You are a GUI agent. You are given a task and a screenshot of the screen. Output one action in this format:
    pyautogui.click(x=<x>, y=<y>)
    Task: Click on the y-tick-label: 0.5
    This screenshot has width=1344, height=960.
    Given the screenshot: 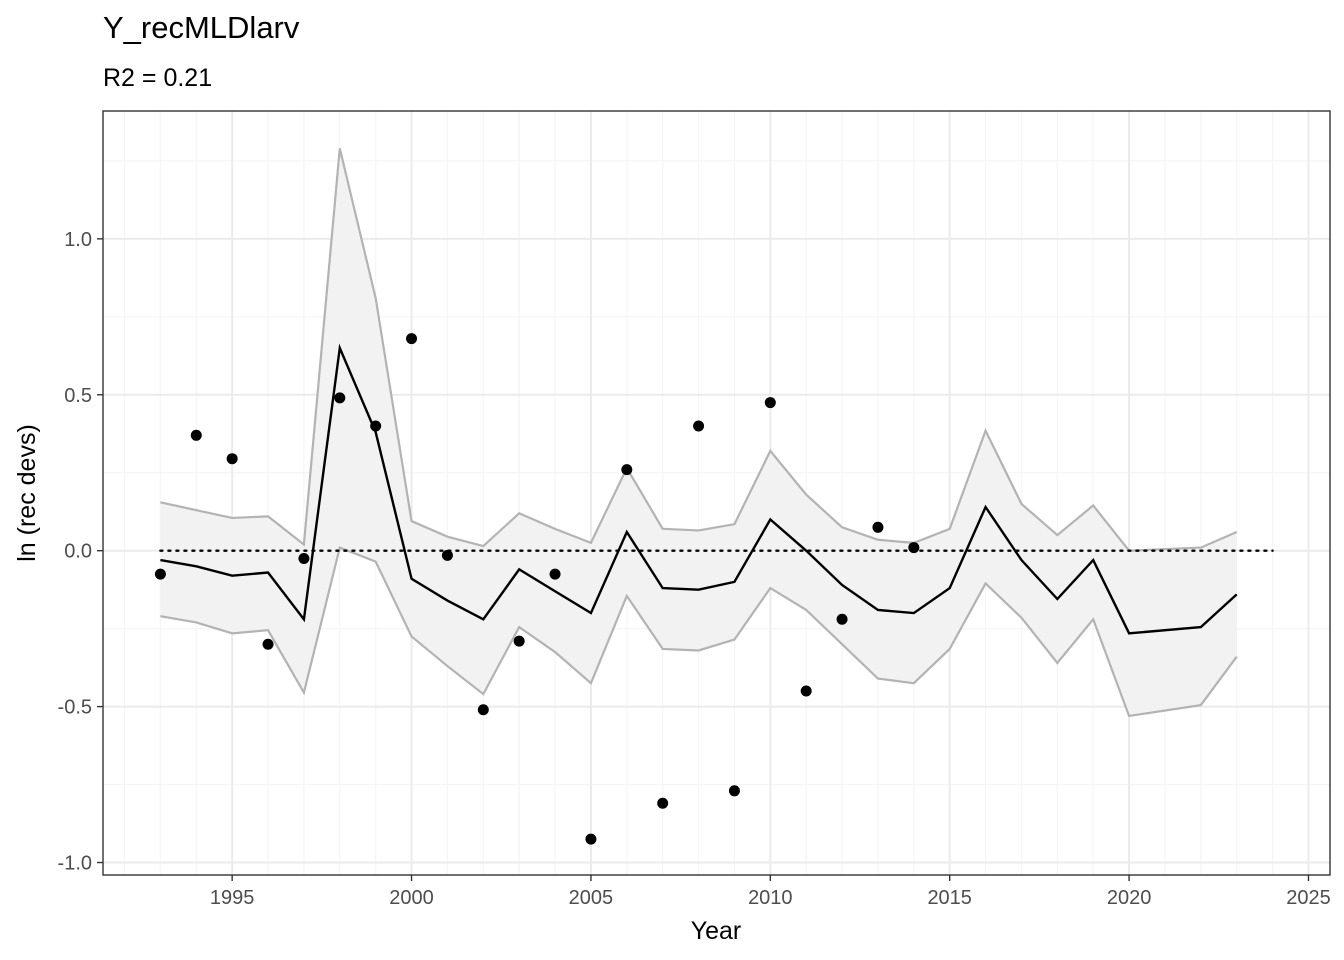 What is the action you would take?
    pyautogui.click(x=78, y=396)
    